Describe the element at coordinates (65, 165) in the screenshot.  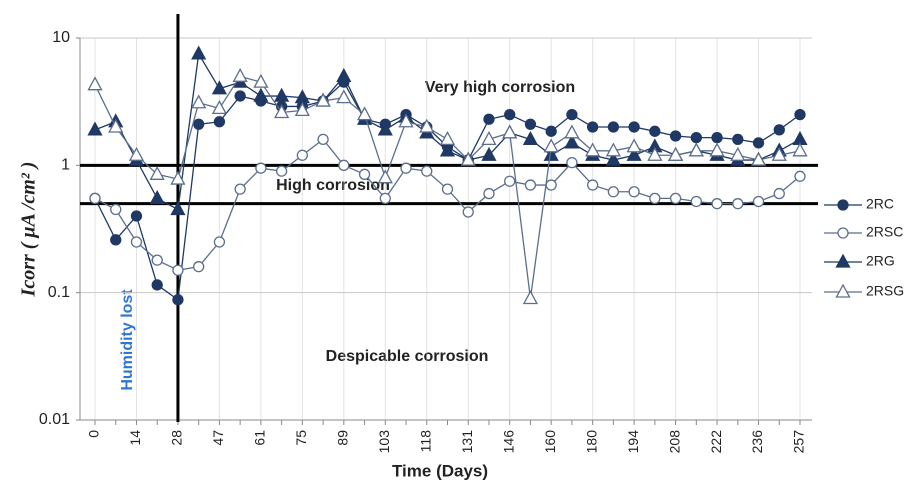
I see `y-tick-label: 1` at that location.